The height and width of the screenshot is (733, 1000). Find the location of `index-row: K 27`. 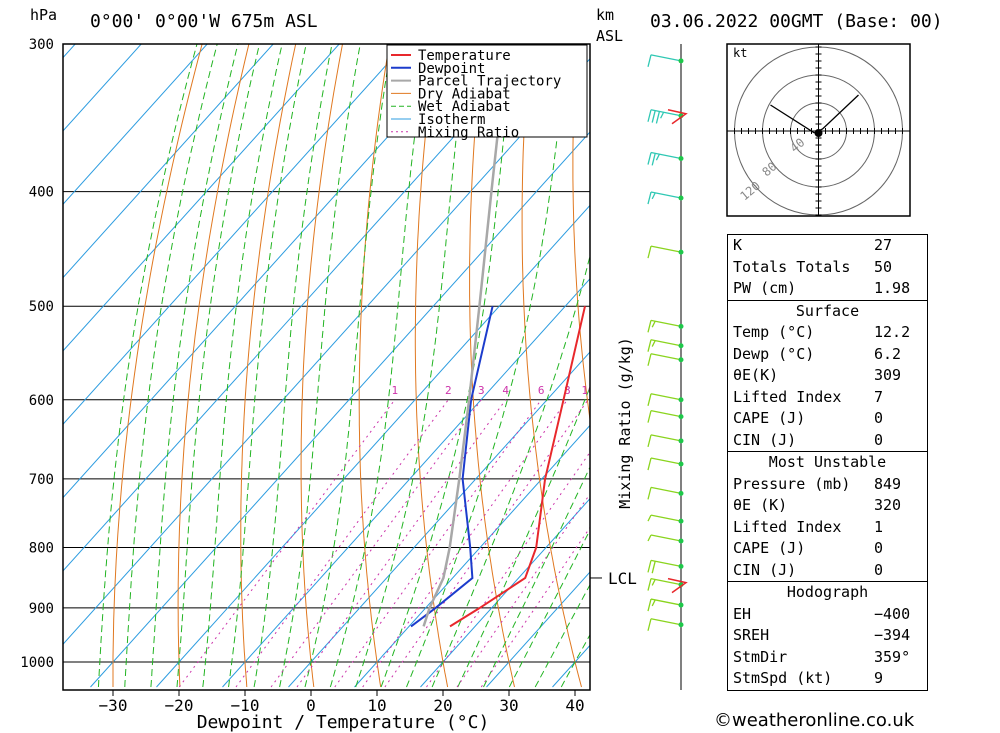

index-row: K 27 is located at coordinates (827, 246).